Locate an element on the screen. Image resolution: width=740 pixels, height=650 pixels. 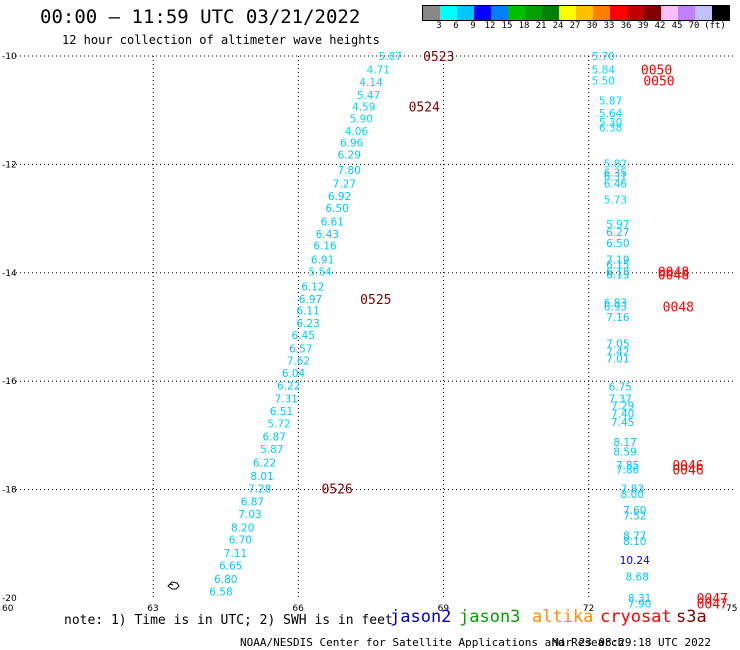
wave-height-value: 7.42 is located at coordinates (617, 352).